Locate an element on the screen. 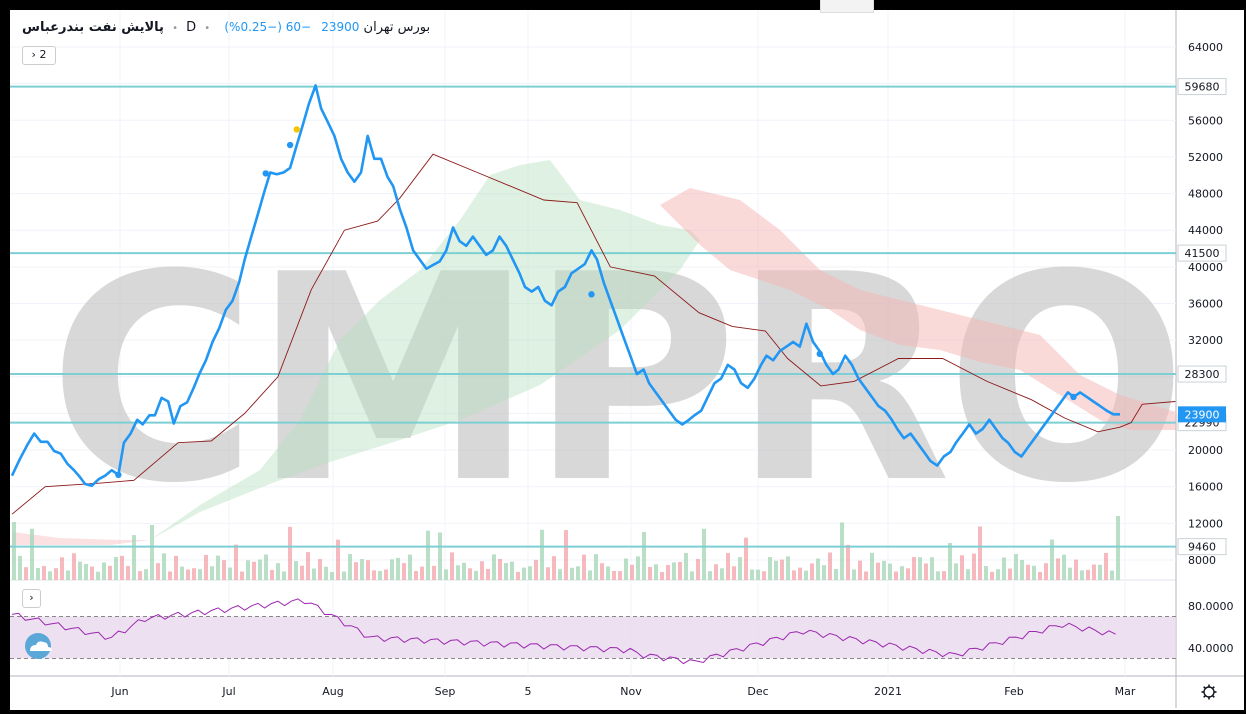 The image size is (1246, 714). level-tag-label: 59680 is located at coordinates (1202, 87).